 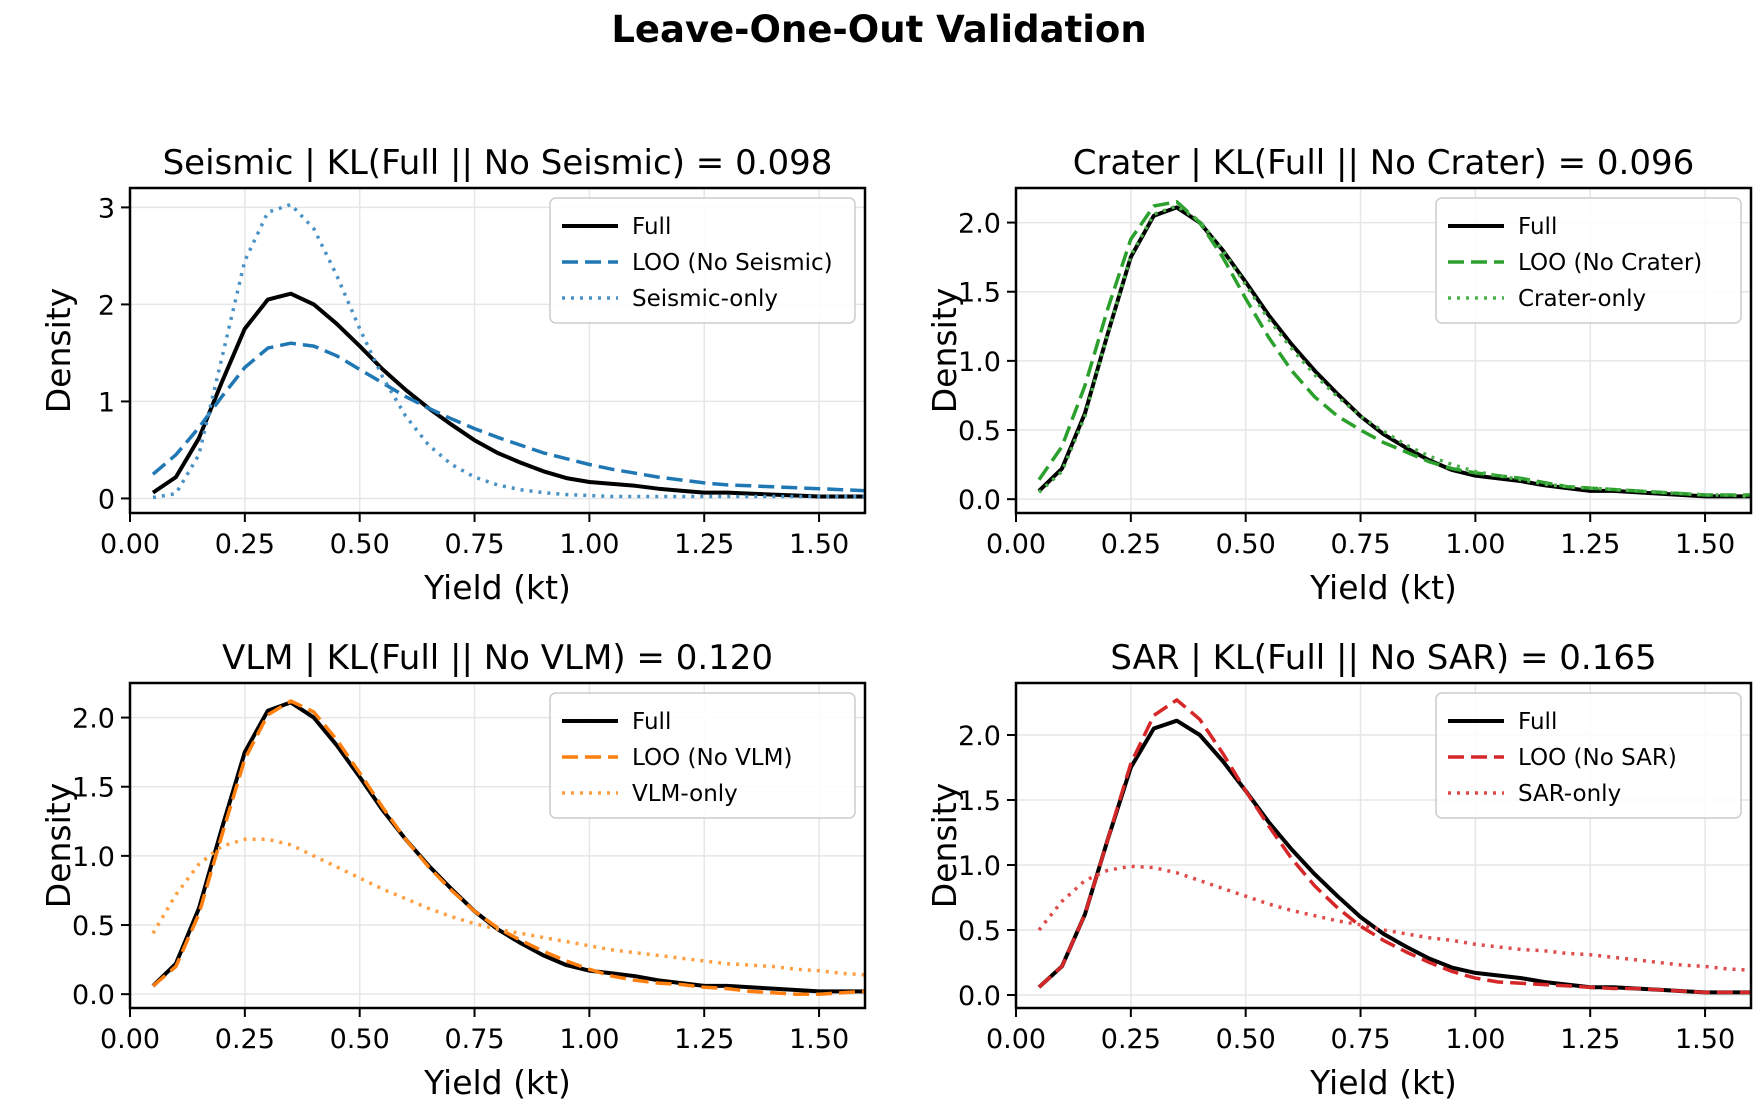 I want to click on series-line-vlm-only, so click(x=508, y=907).